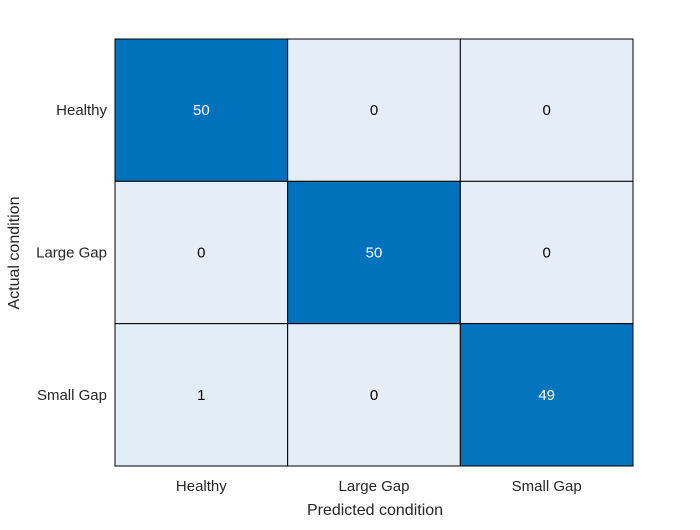  I want to click on y-axis-label: Actual condition, so click(14, 253).